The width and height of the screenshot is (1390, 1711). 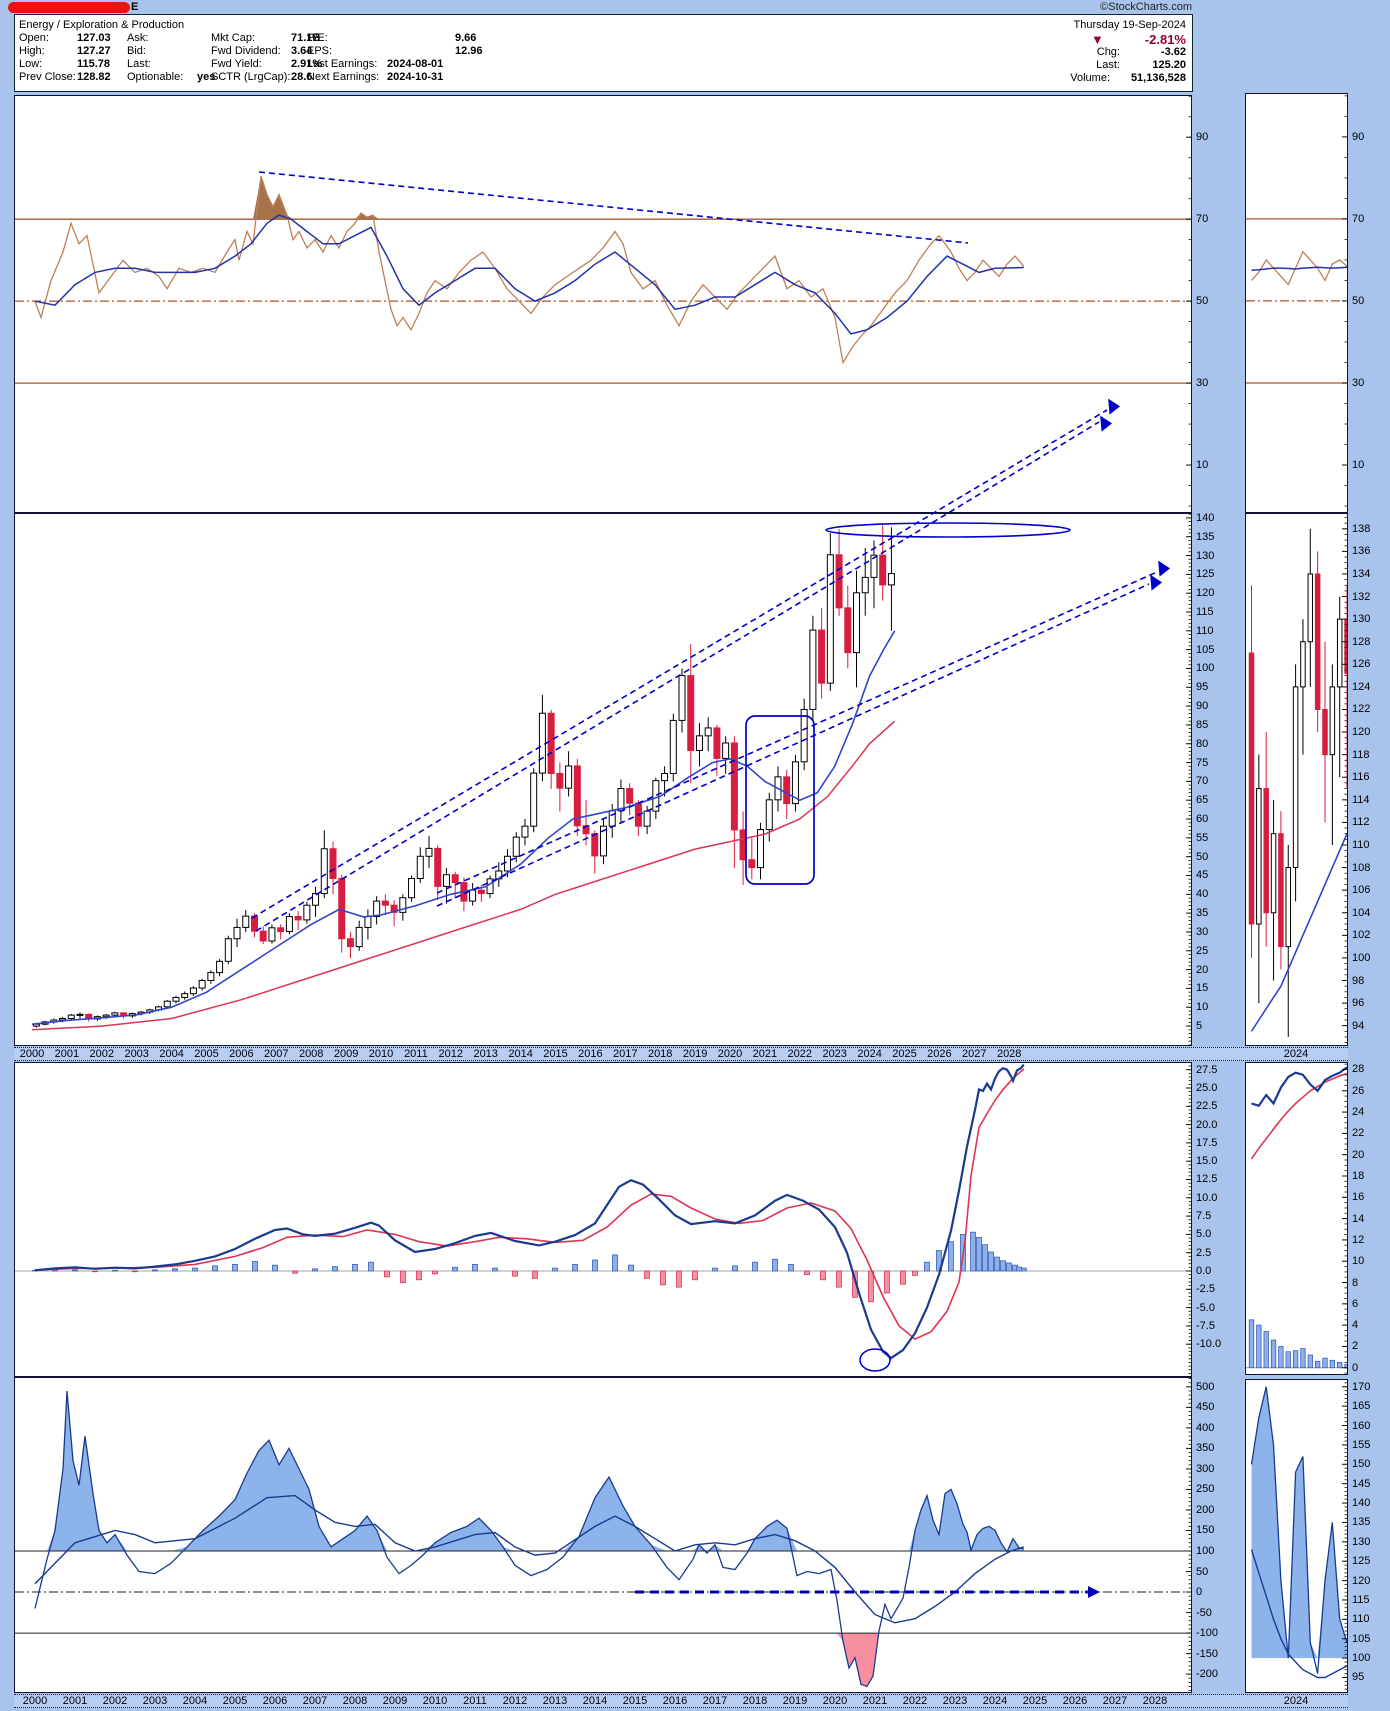 I want to click on y-axis-tick-label: 165, so click(x=1361, y=1406).